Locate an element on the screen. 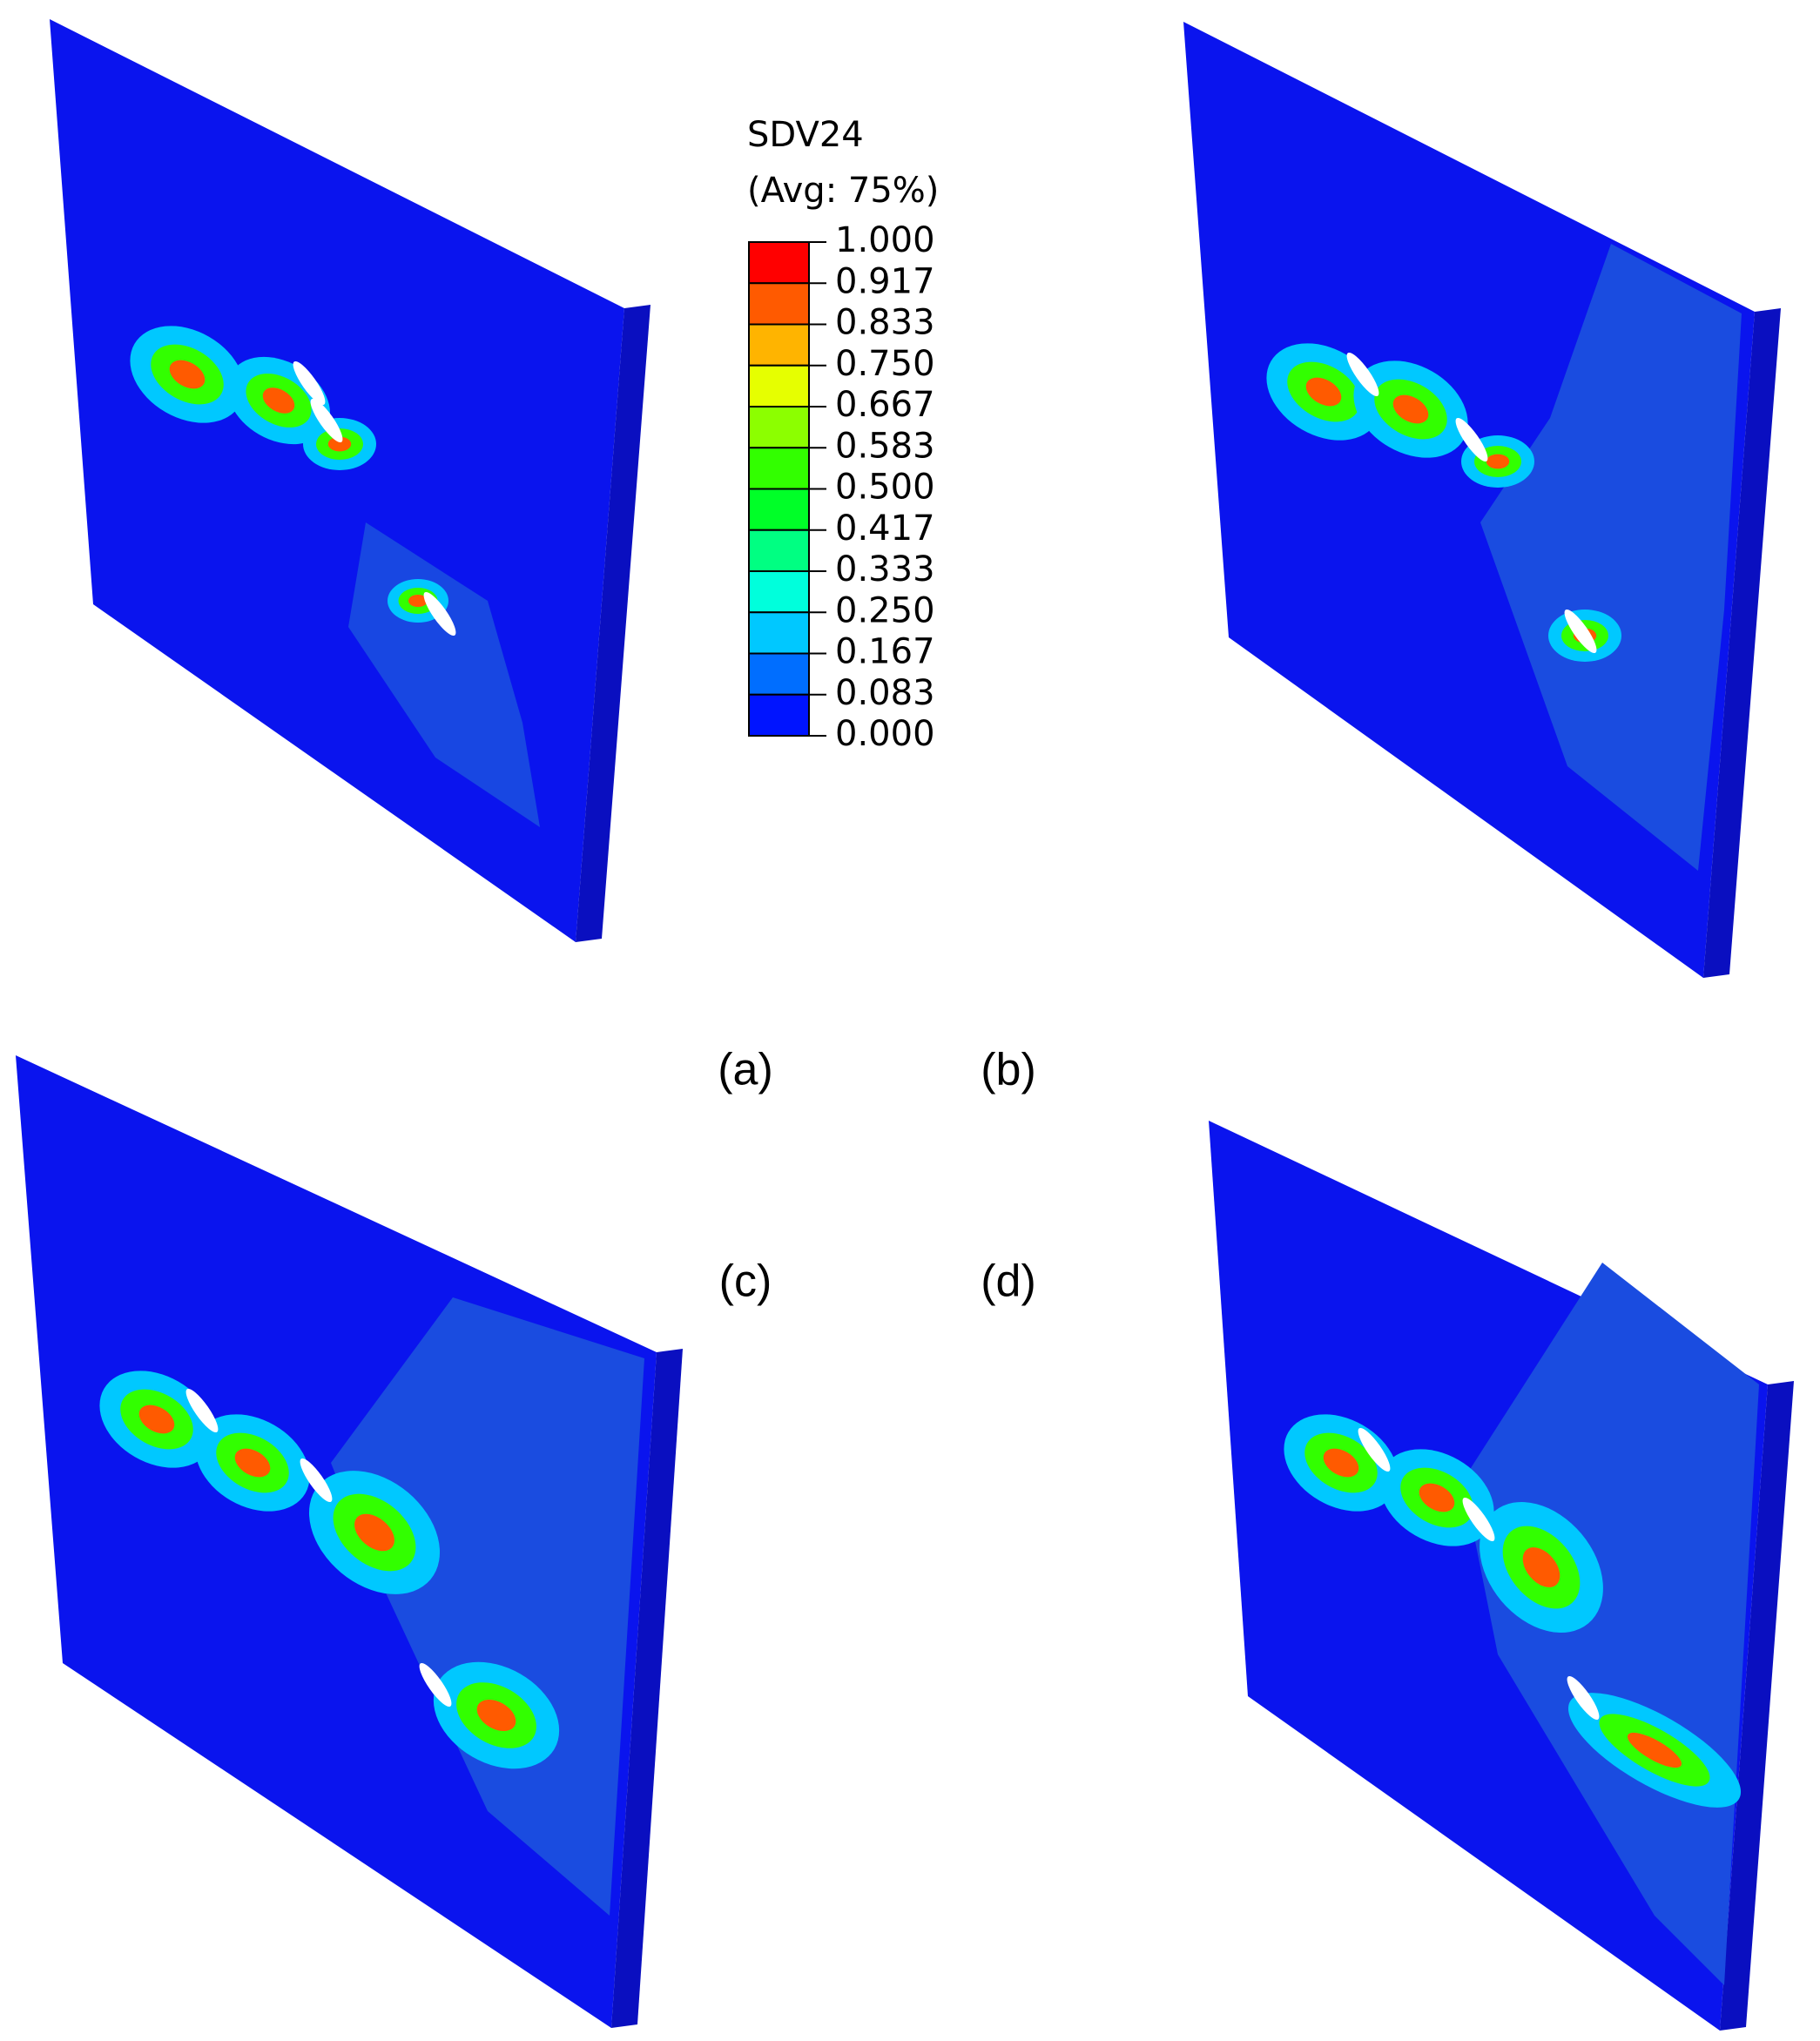 This screenshot has width=1820, height=2041. legend-subtitle: (Avg: 75%) is located at coordinates (843, 191).